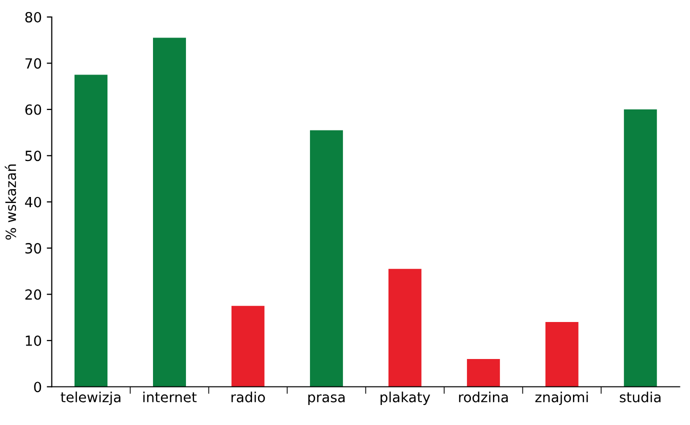 The width and height of the screenshot is (690, 425). What do you see at coordinates (640, 397) in the screenshot?
I see `x-tick-label: studia` at bounding box center [640, 397].